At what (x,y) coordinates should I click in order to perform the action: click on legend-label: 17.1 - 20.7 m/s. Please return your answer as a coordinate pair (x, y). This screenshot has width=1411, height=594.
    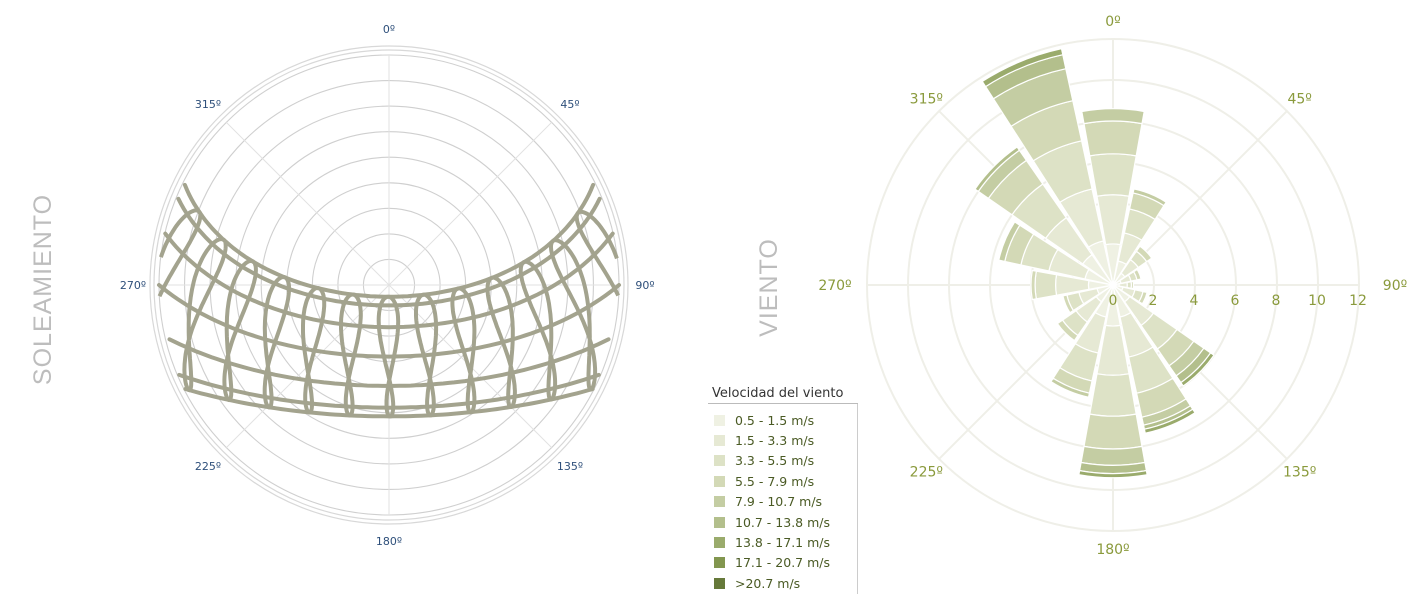
    Looking at the image, I should click on (782, 562).